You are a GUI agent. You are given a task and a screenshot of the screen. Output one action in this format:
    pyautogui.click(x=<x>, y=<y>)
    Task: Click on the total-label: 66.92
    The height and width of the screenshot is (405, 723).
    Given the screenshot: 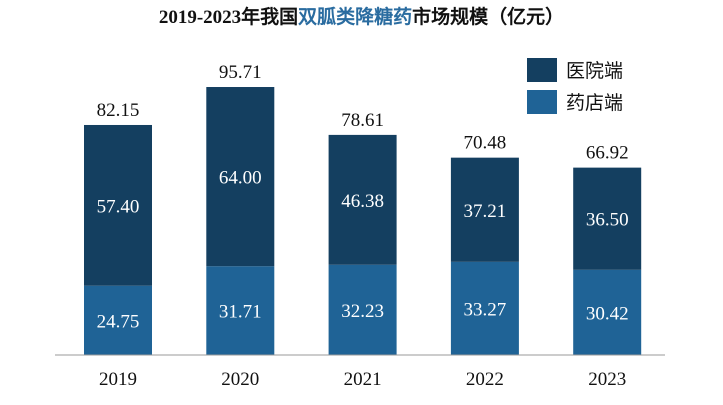 What is the action you would take?
    pyautogui.click(x=607, y=153)
    